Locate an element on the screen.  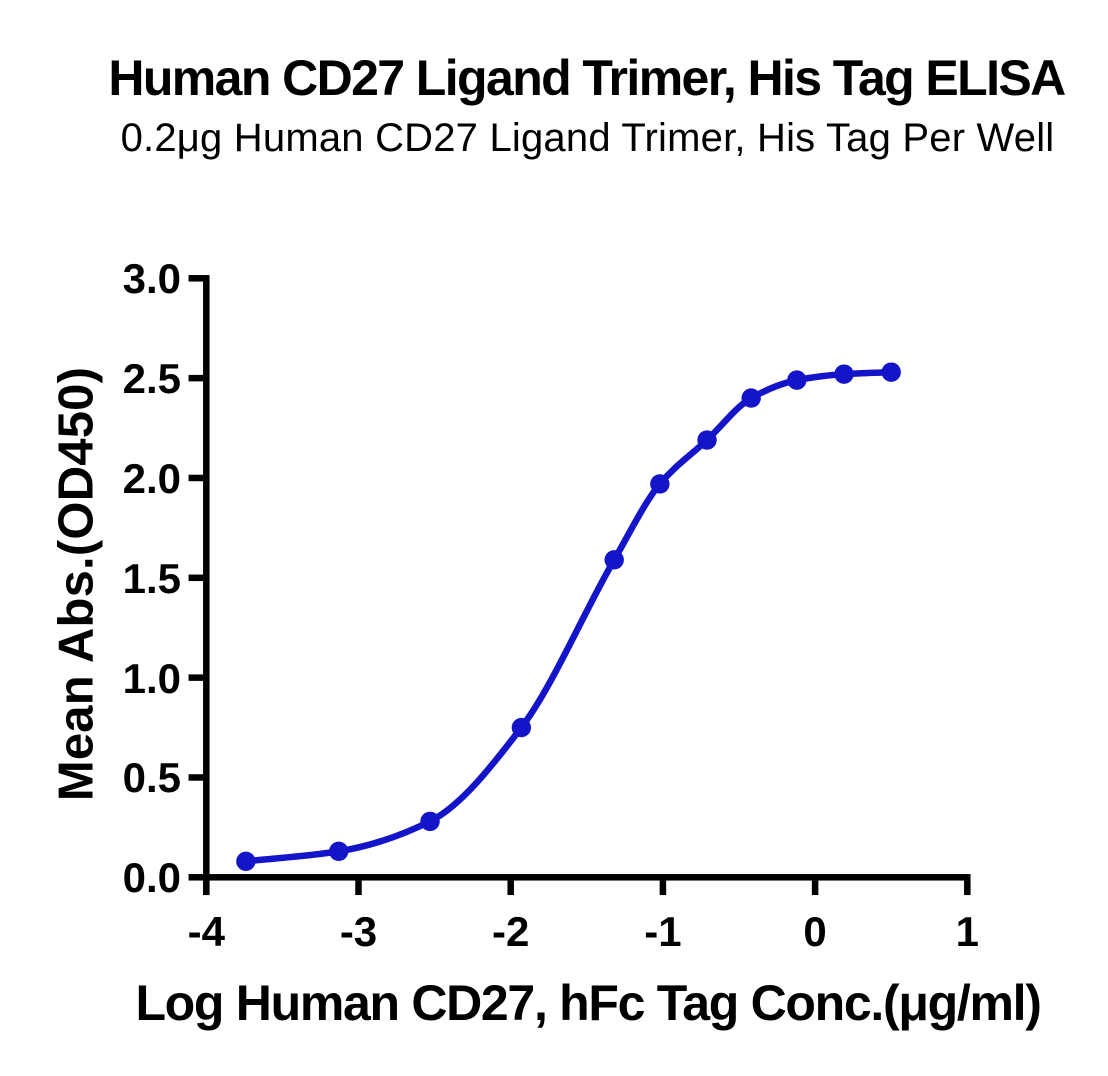
y-tick-label: 2.5 is located at coordinates (151, 379).